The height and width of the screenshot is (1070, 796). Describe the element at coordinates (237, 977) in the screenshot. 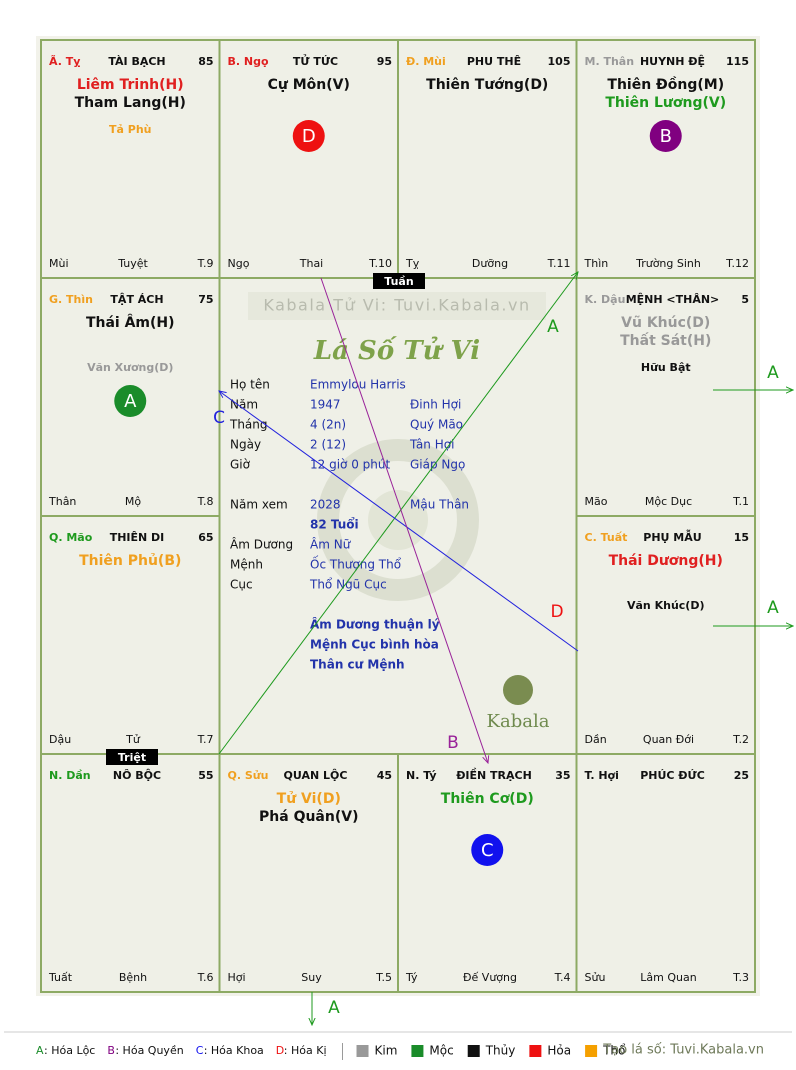

I see `palace-branch: Hợi` at that location.